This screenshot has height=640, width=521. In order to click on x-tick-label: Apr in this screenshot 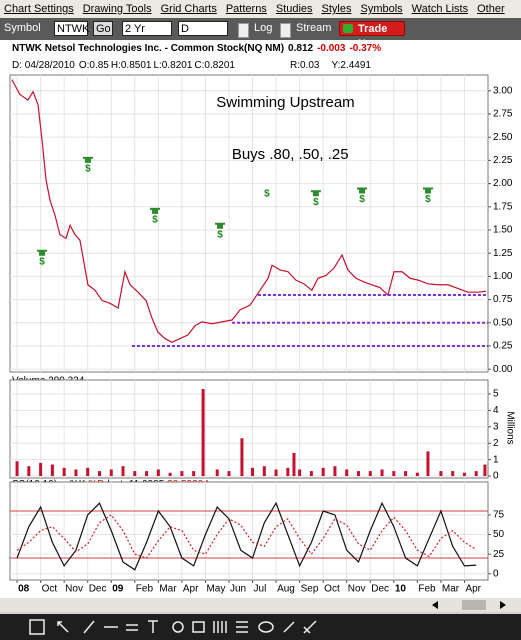, I will do `click(191, 589)`.